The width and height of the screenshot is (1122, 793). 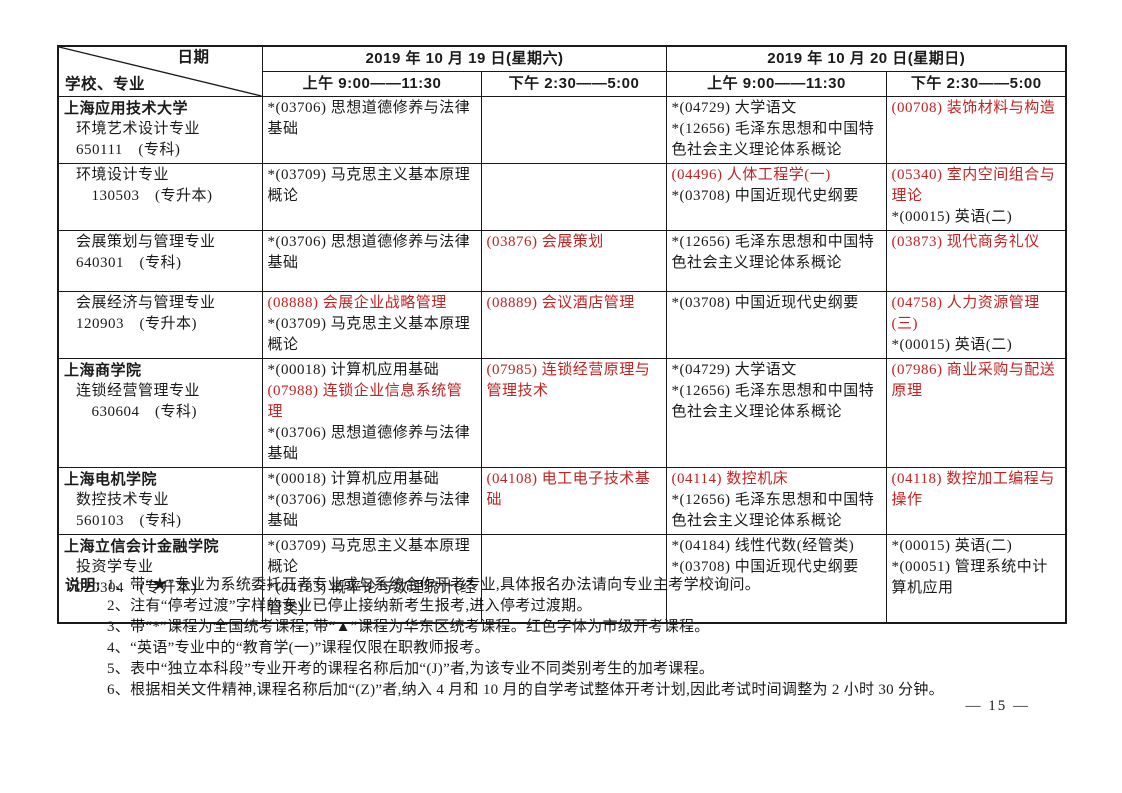 What do you see at coordinates (138, 129) in the screenshot?
I see `major-name: 环境艺术设计专业` at bounding box center [138, 129].